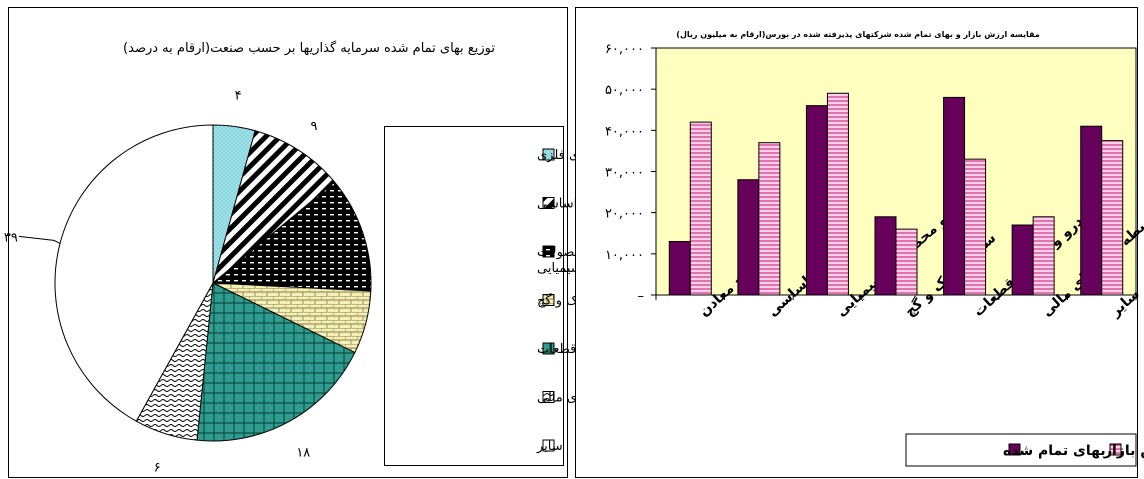 Image resolution: width=1144 pixels, height=479 pixels. Describe the element at coordinates (238, 96) in the screenshot. I see `pie-slice-label-1: ۴` at that location.